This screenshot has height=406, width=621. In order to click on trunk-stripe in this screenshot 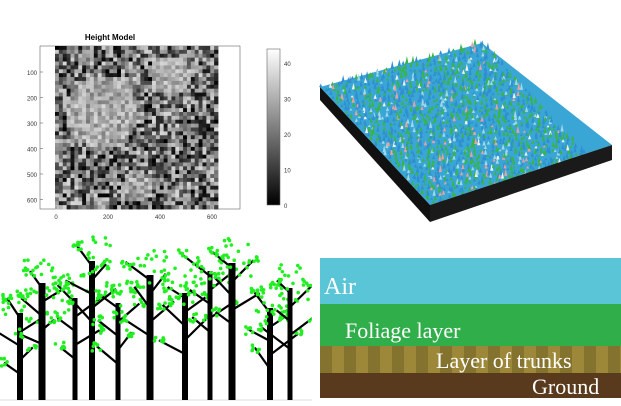, I will do `click(614, 359)`.